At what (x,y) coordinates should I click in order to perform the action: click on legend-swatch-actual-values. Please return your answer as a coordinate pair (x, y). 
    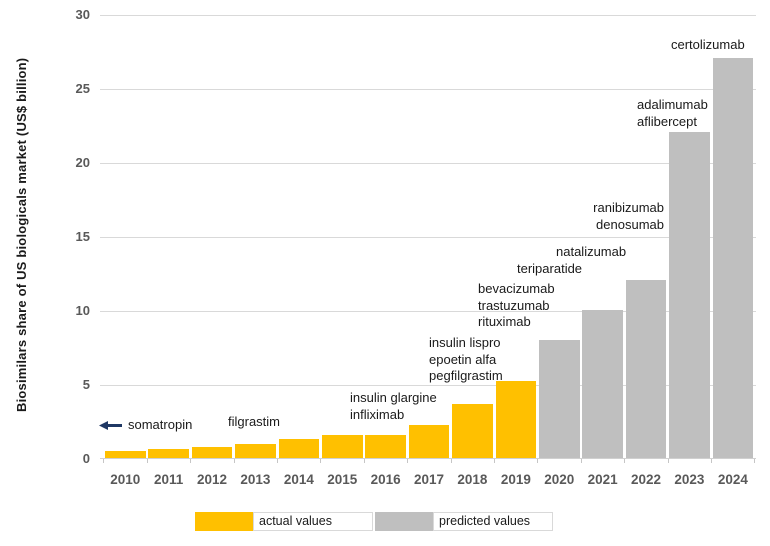
    Looking at the image, I should click on (224, 521).